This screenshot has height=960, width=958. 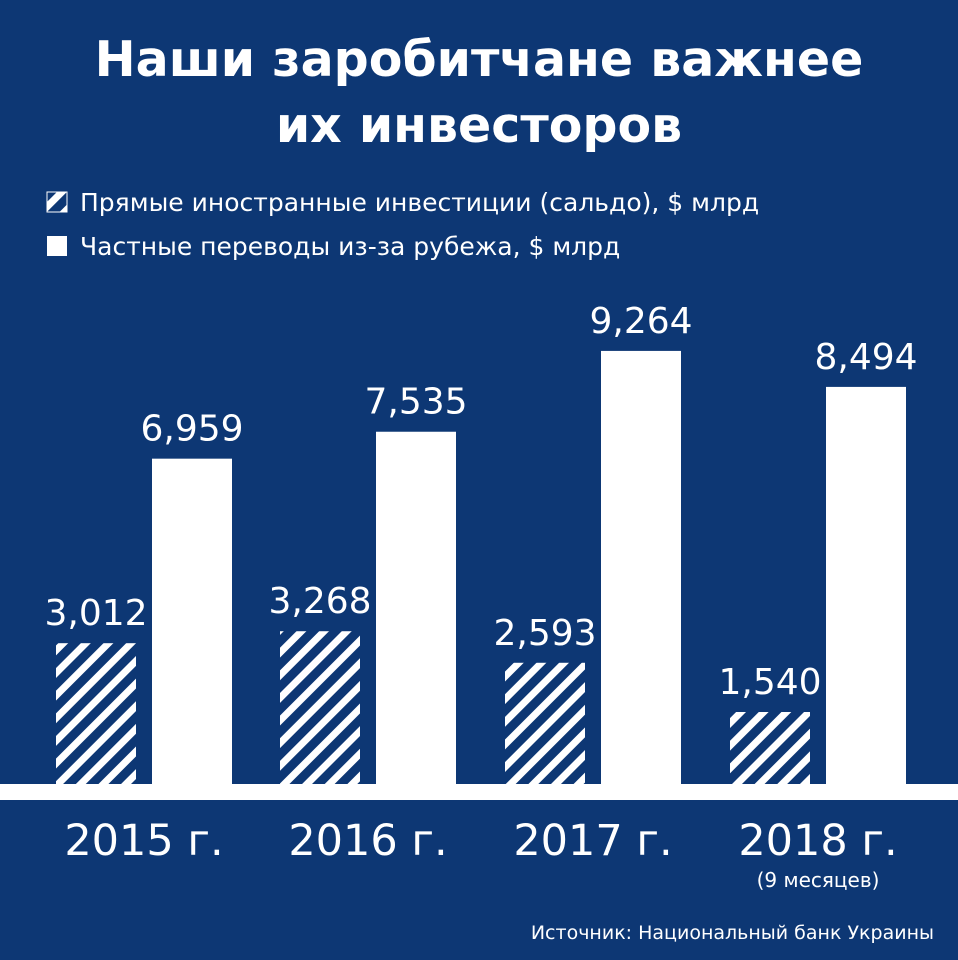 I want to click on source-note: Источник: Национальный банк Украины, so click(x=732, y=933).